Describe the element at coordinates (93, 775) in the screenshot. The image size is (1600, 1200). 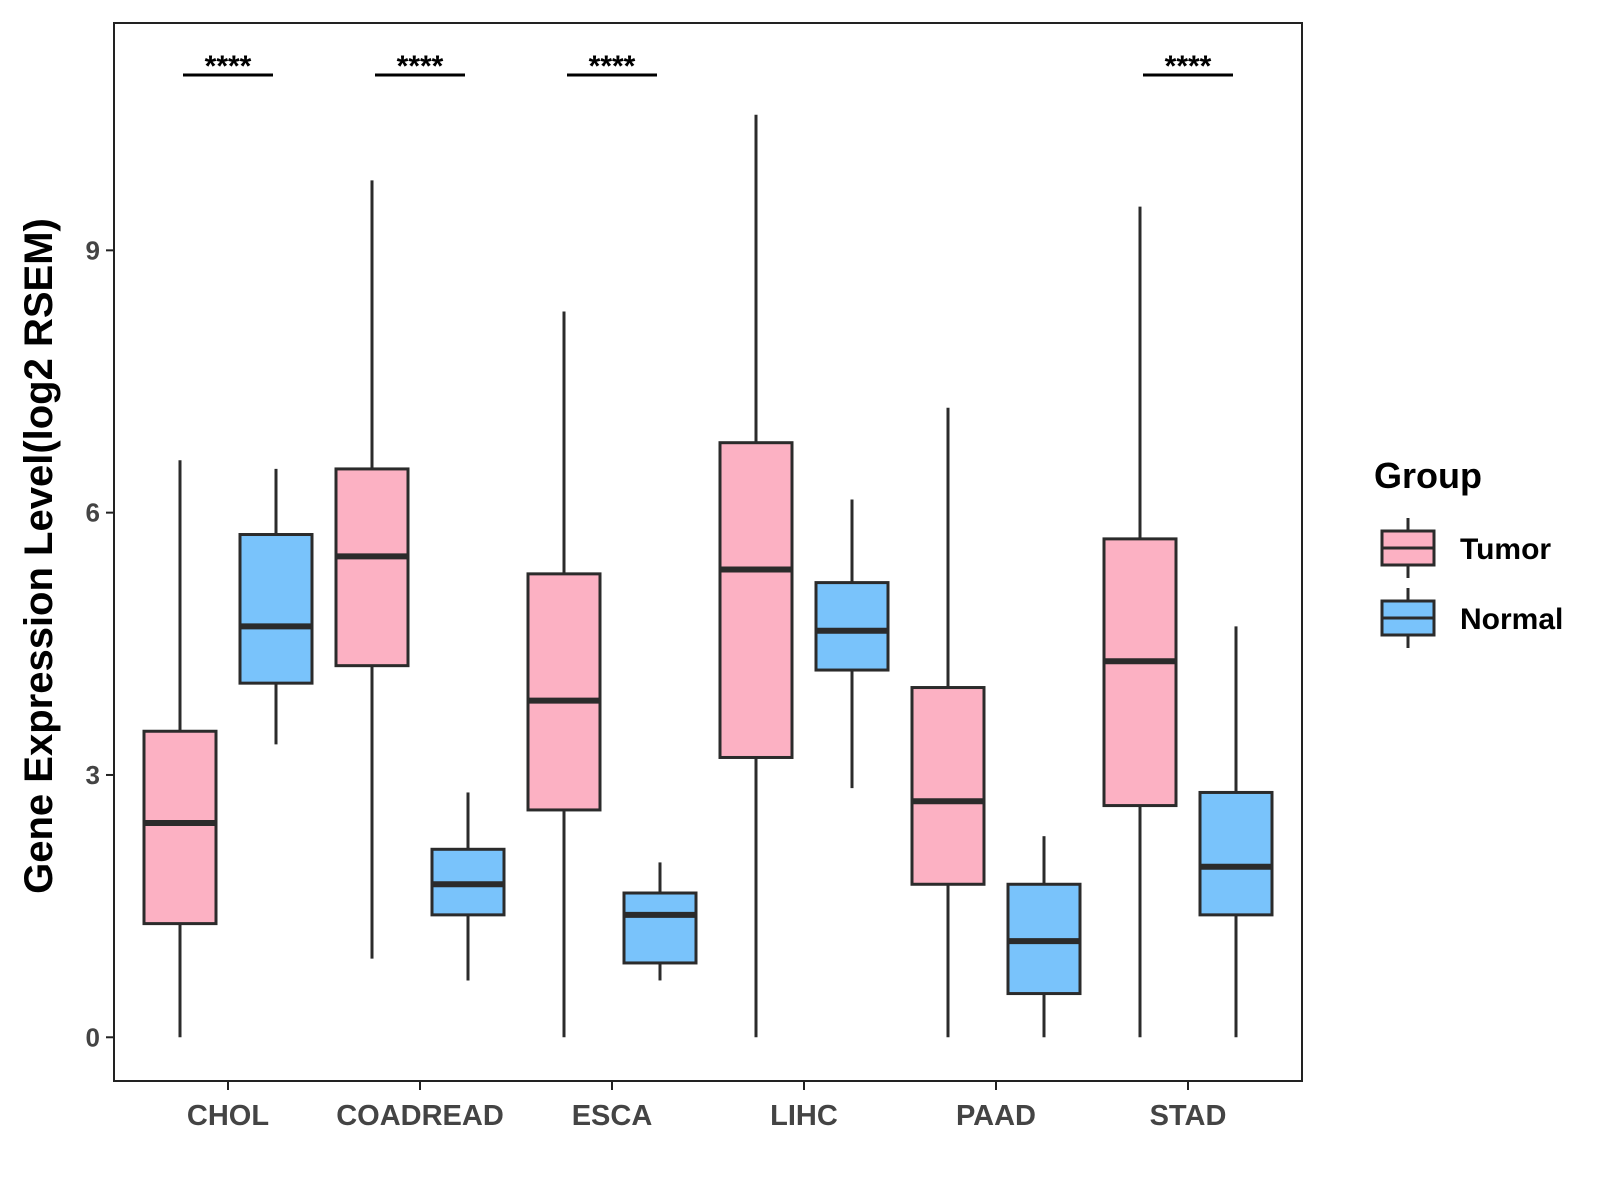
I see `y-tick-label: 3` at that location.